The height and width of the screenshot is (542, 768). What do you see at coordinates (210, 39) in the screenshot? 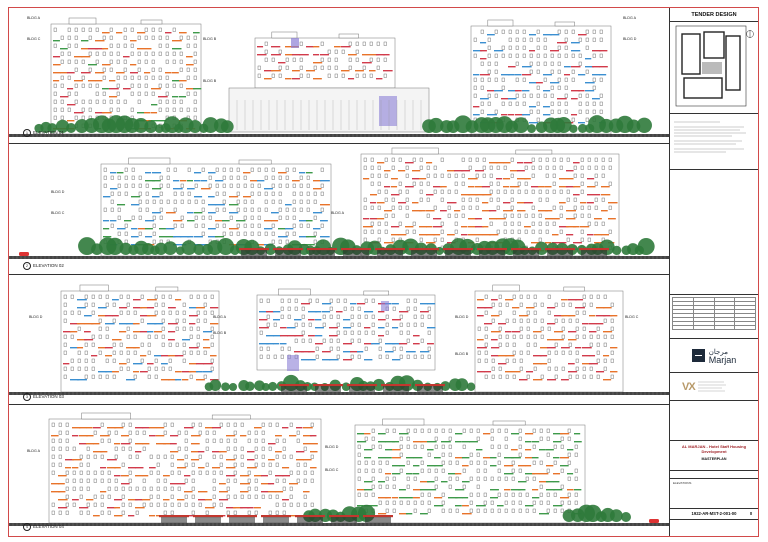
I see `building-label: BLDG B` at bounding box center [210, 39].